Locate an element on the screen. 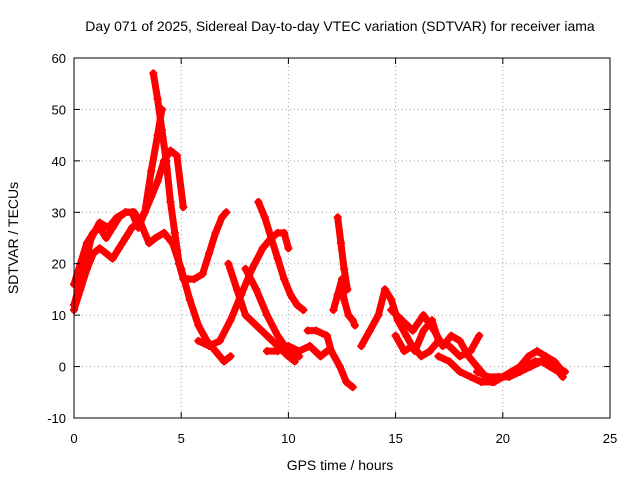  series-arc6 is located at coordinates (261, 312).